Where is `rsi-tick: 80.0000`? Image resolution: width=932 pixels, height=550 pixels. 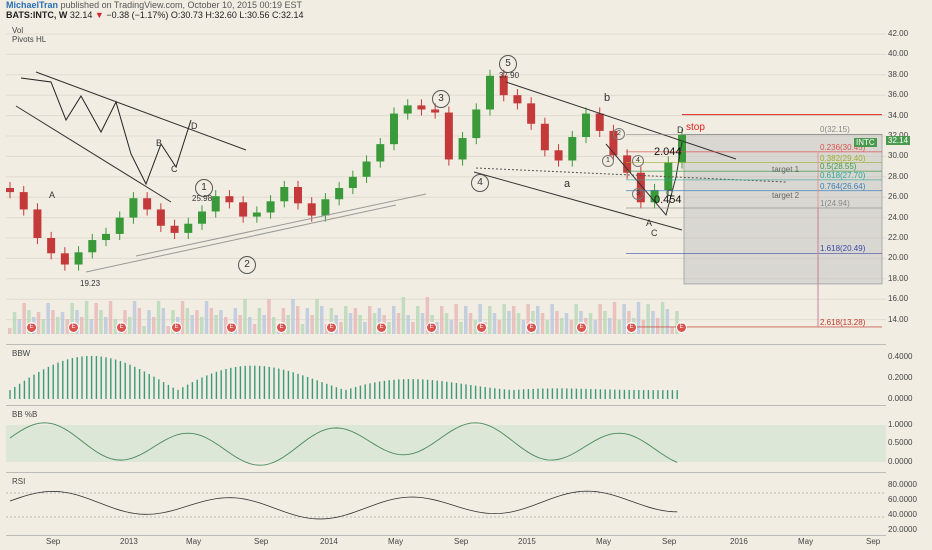
rsi-tick: 80.0000 is located at coordinates (902, 484).